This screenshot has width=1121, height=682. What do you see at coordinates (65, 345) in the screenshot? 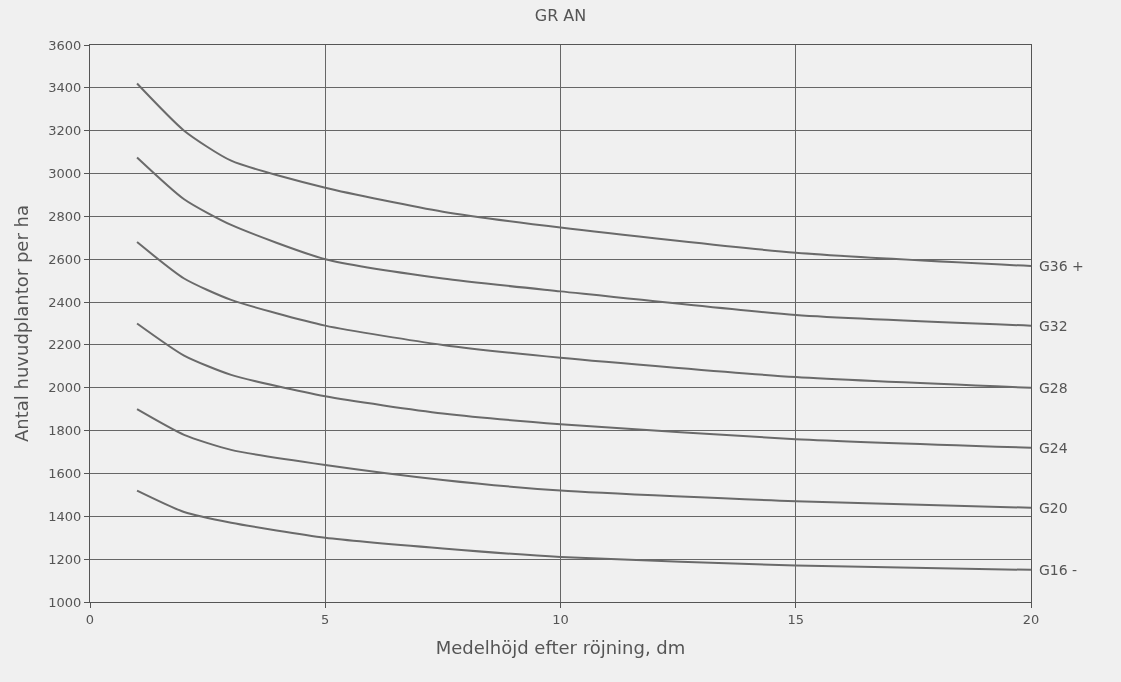
I see `y-tick-label: 2200` at bounding box center [65, 345].